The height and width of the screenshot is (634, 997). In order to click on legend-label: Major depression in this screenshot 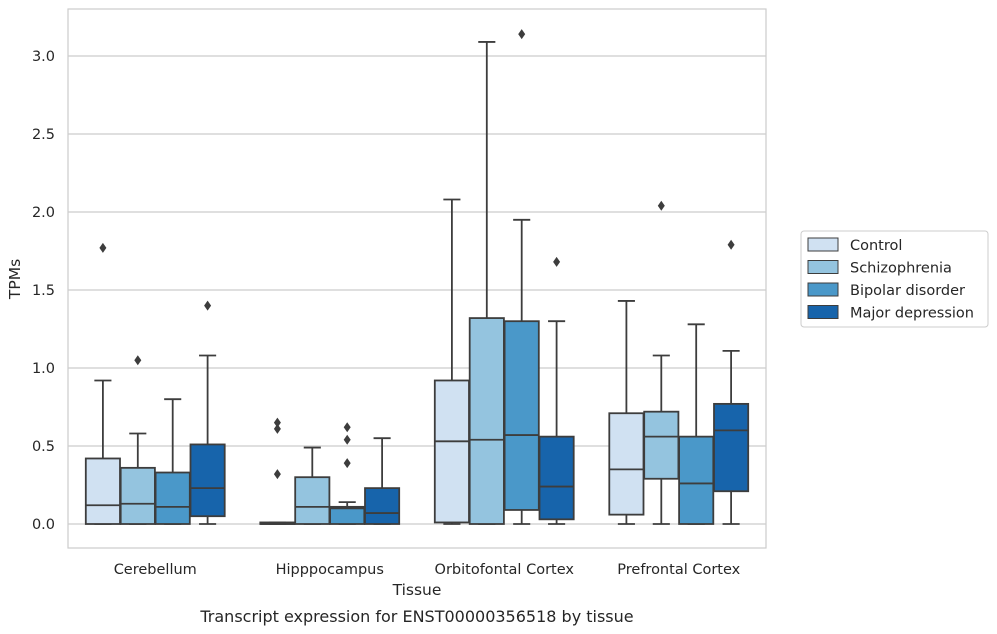, I will do `click(912, 314)`.